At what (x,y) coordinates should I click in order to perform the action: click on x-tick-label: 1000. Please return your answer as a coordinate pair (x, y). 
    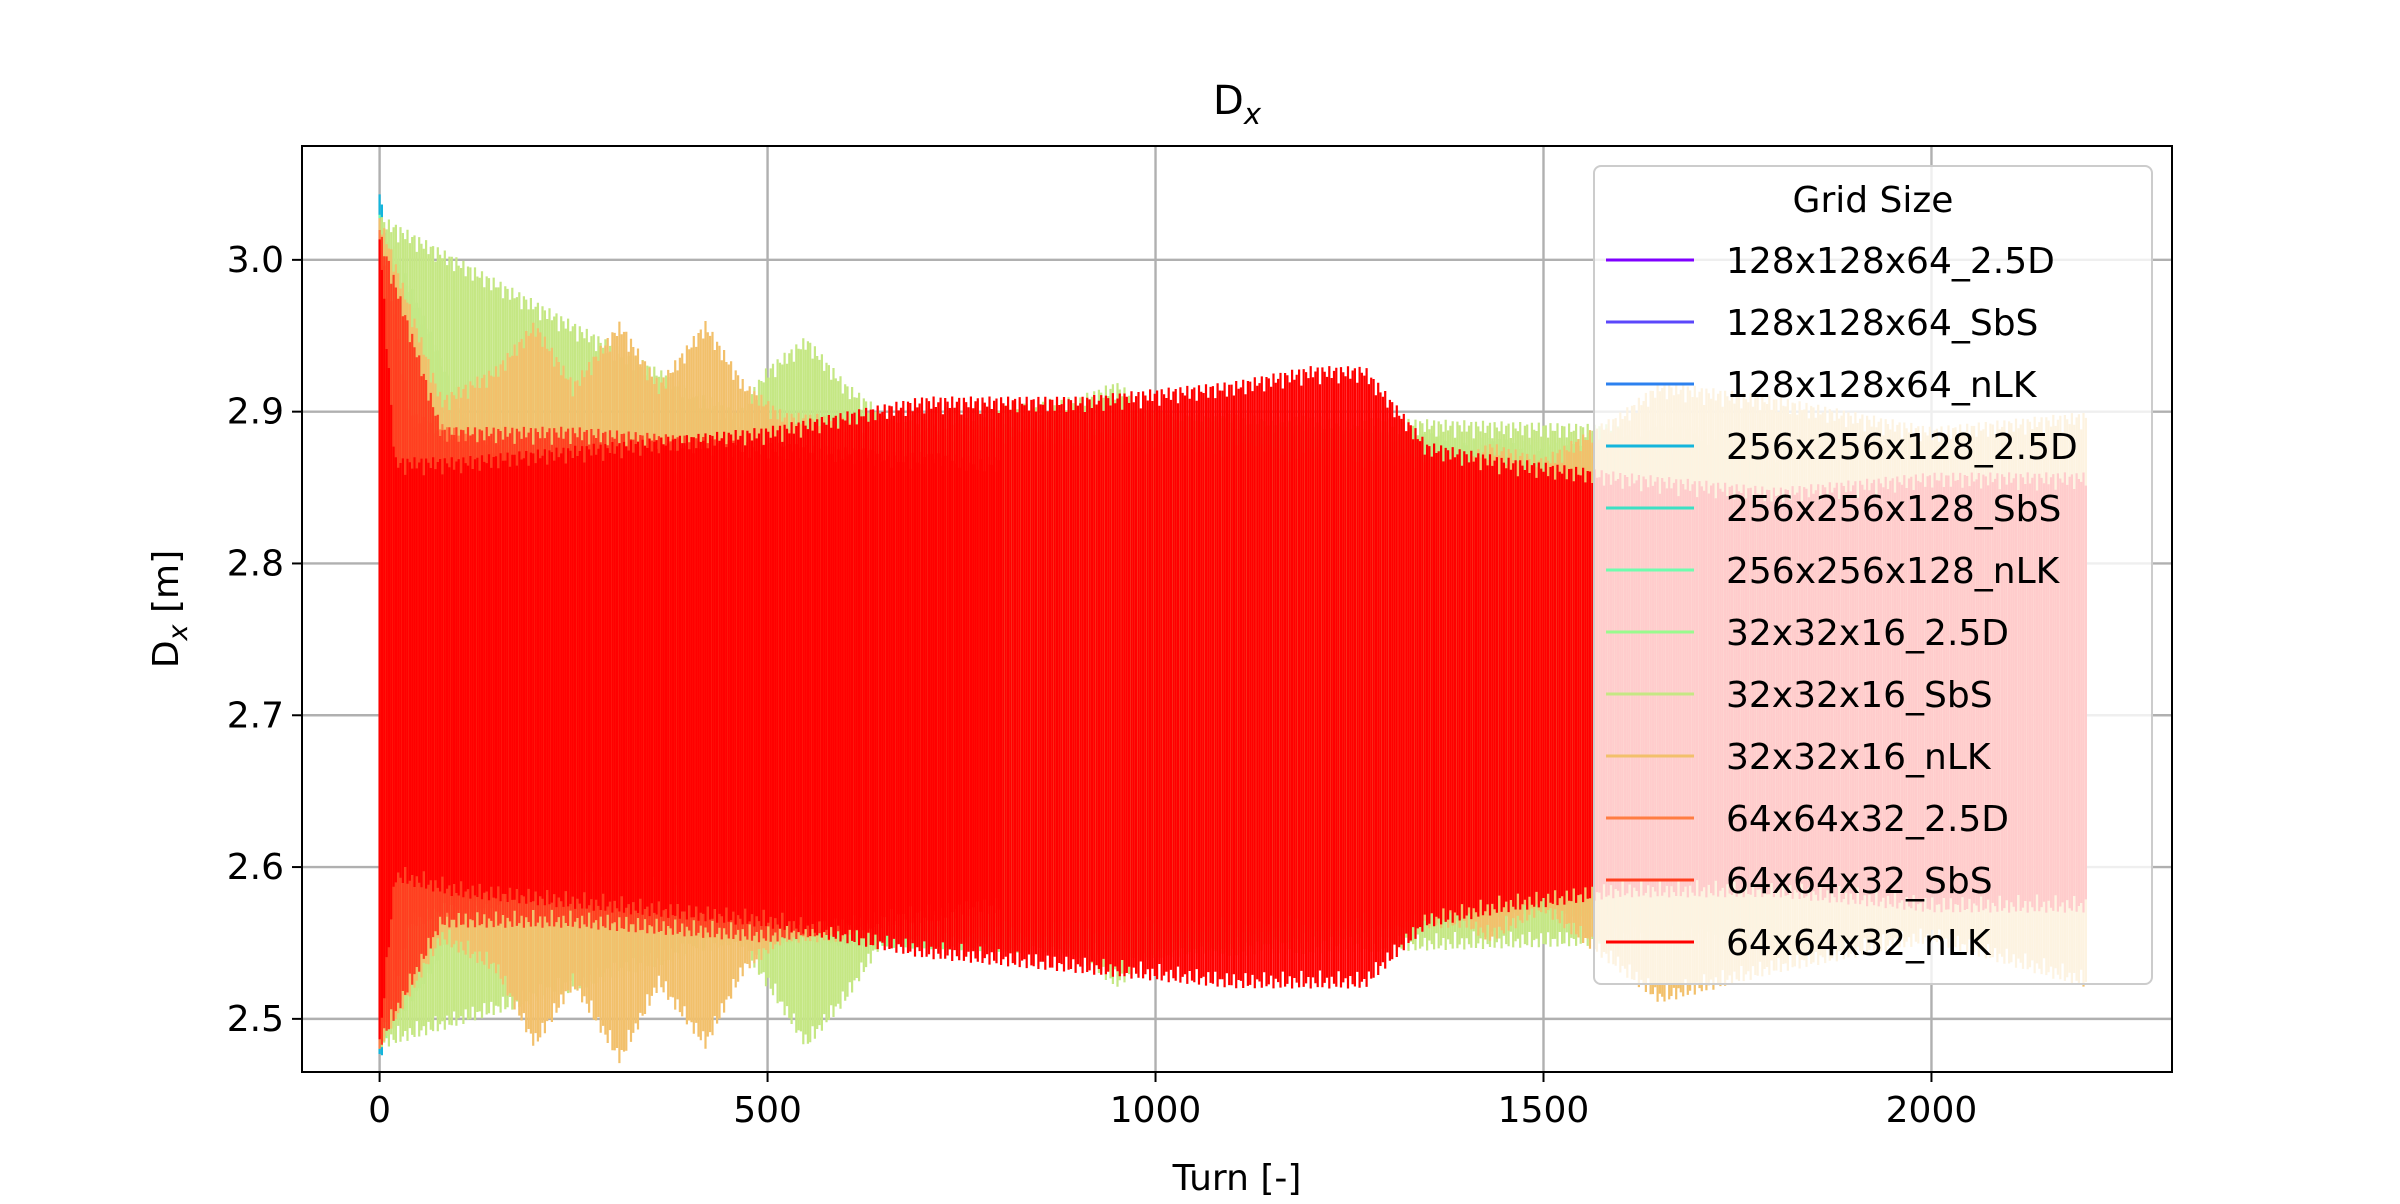
    Looking at the image, I should click on (1156, 1110).